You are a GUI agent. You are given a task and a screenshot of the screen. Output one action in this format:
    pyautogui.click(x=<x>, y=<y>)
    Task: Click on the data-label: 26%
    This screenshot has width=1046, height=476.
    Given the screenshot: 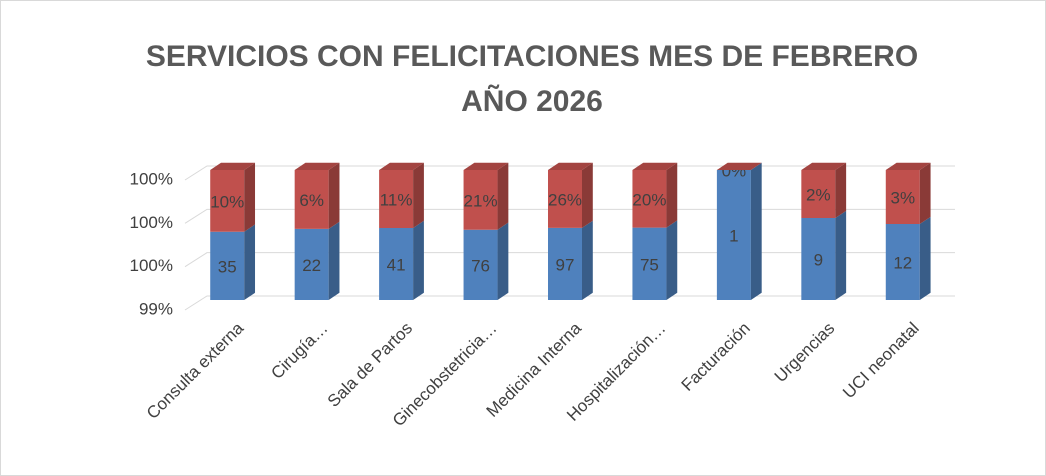 What is the action you would take?
    pyautogui.click(x=565, y=199)
    